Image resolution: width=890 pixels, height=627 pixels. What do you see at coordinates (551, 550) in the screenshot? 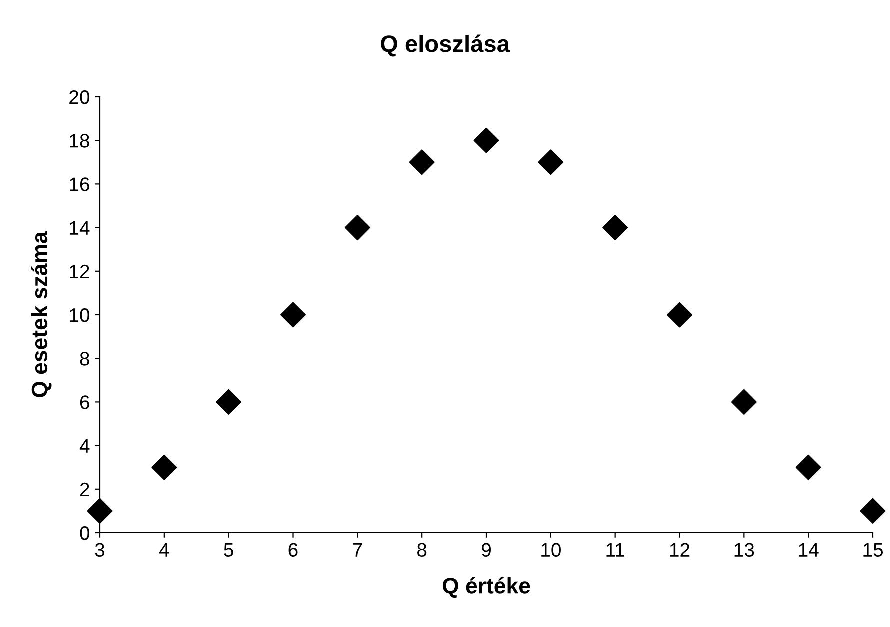
I see `x-tick-label: 10` at bounding box center [551, 550].